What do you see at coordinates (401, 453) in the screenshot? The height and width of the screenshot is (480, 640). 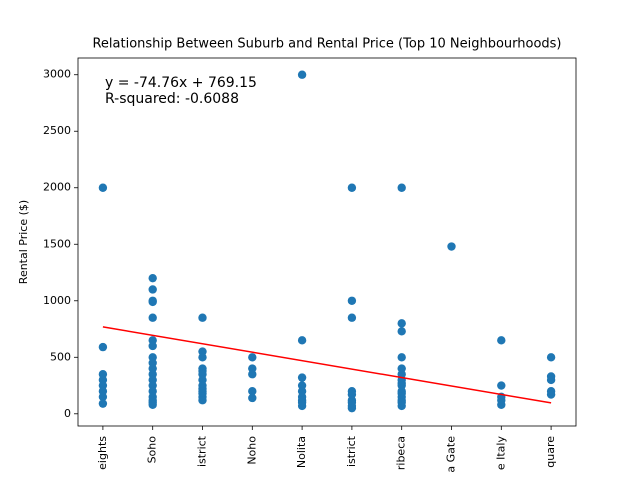 I see `x-tick-label: ribeca` at bounding box center [401, 453].